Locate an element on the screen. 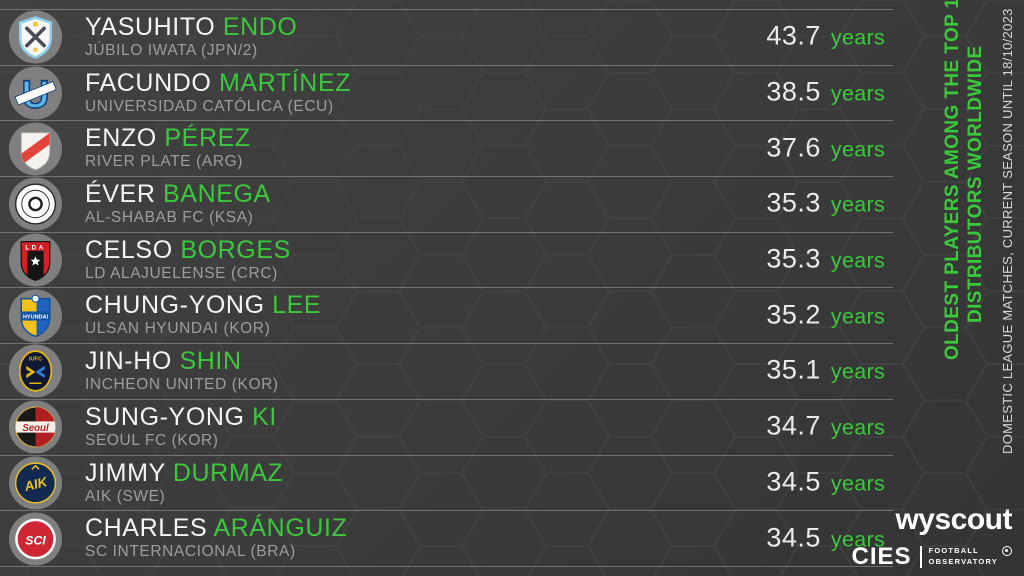  age-value: 37.6 is located at coordinates (793, 146).